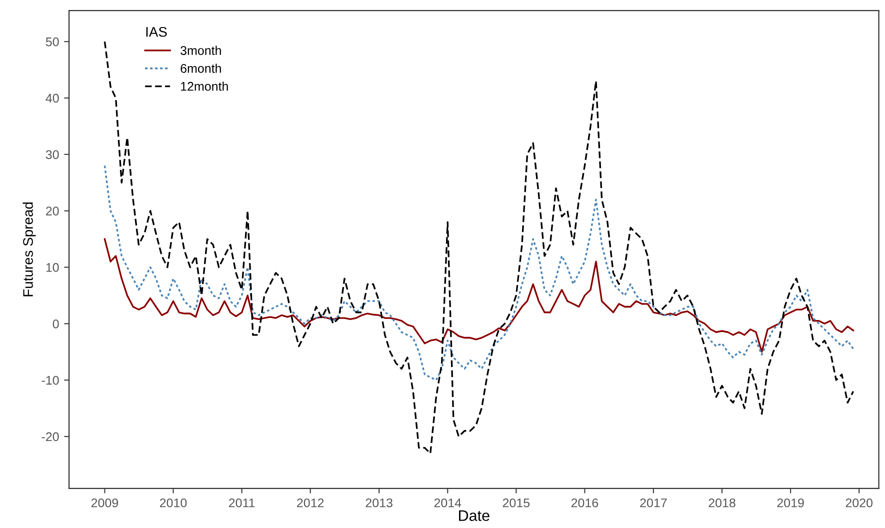  I want to click on x-tick-label: 2013, so click(379, 503).